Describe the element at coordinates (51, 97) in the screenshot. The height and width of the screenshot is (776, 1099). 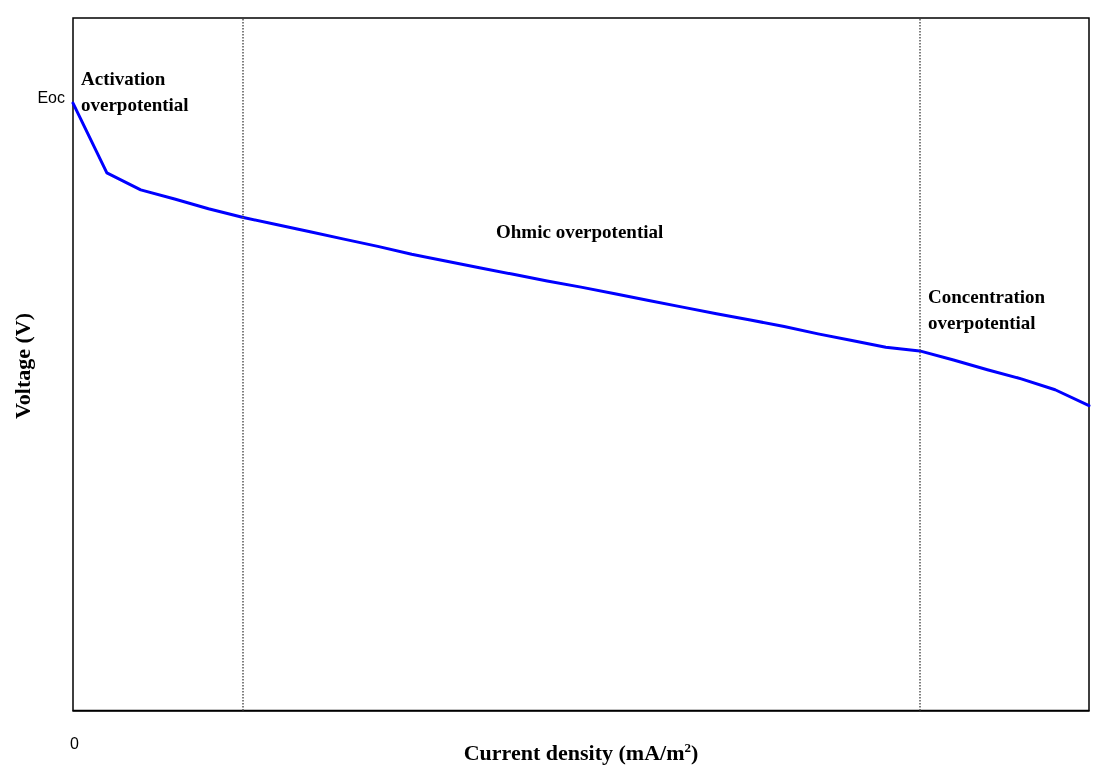
I see `text: Eoc` at that location.